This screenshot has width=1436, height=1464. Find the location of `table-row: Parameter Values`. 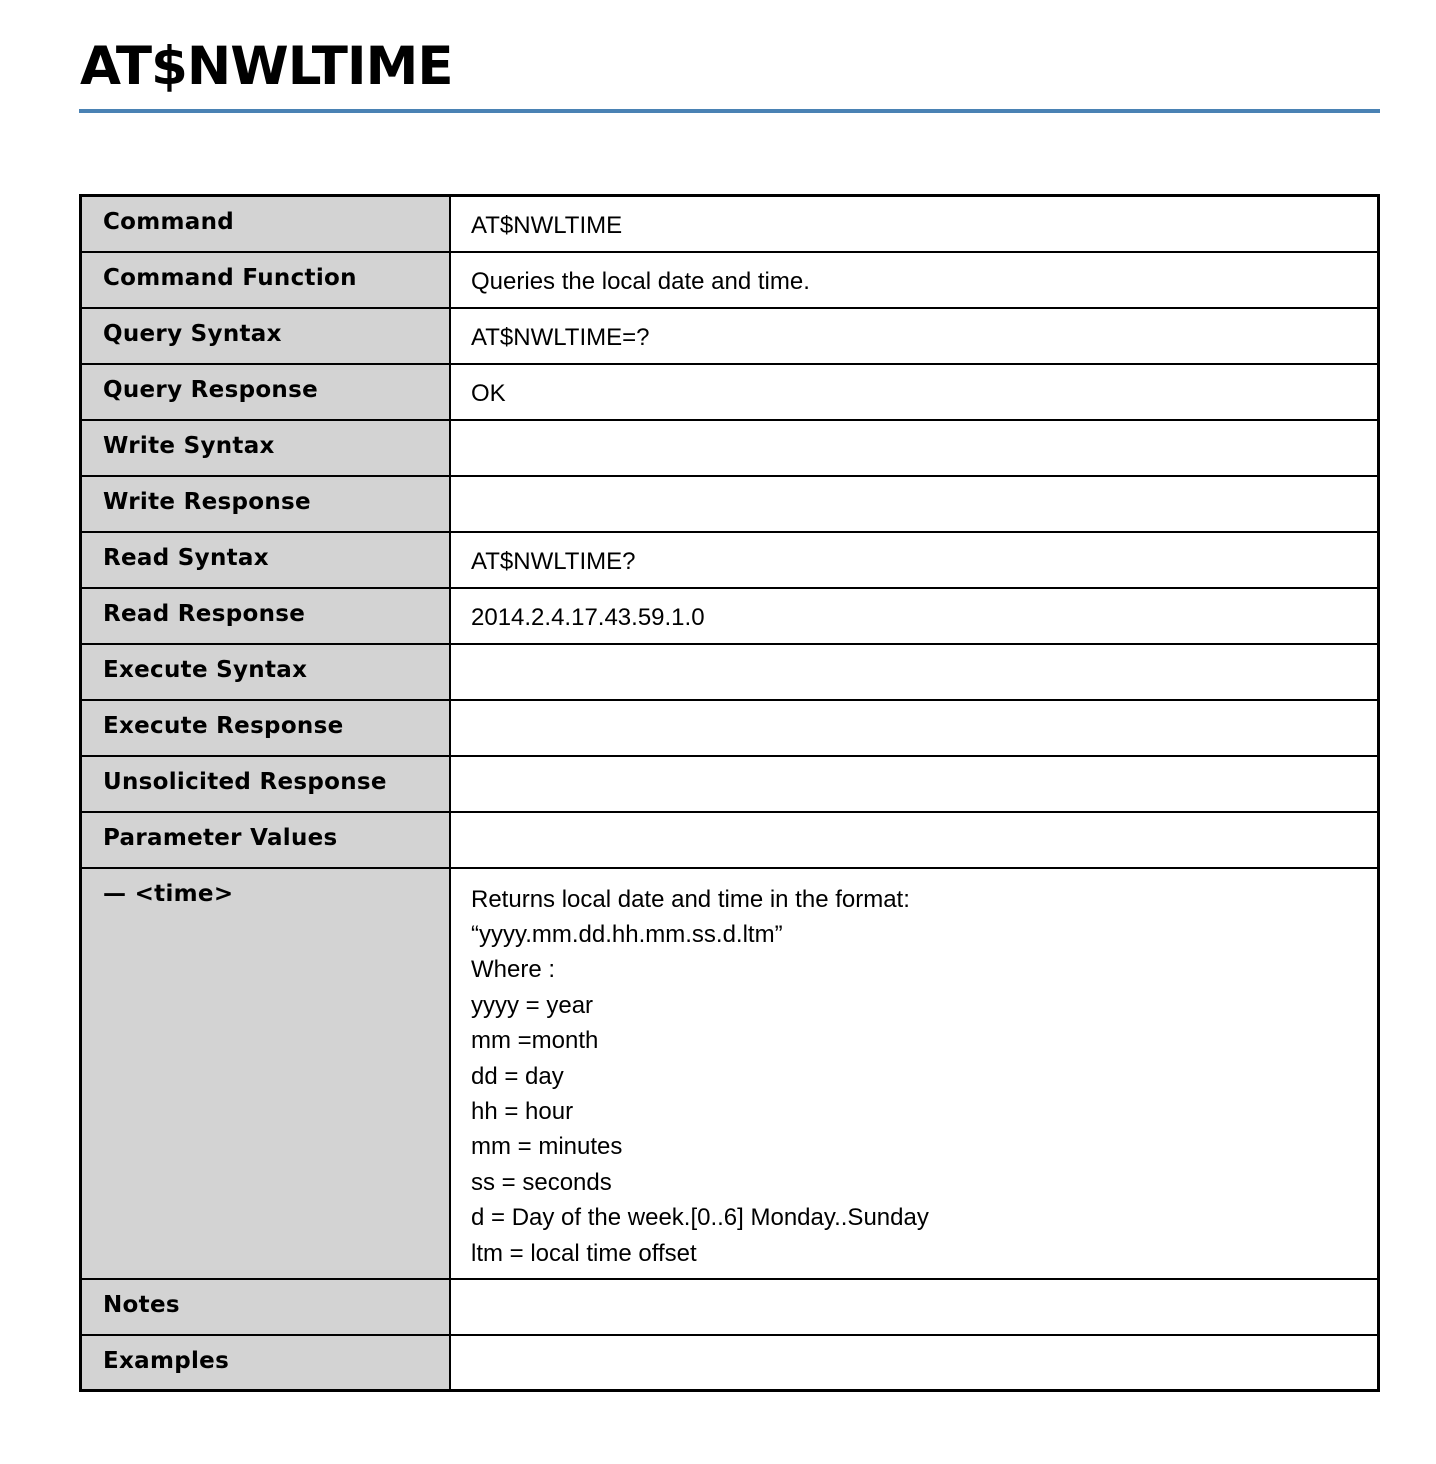

table-row: Parameter Values is located at coordinates (729, 839).